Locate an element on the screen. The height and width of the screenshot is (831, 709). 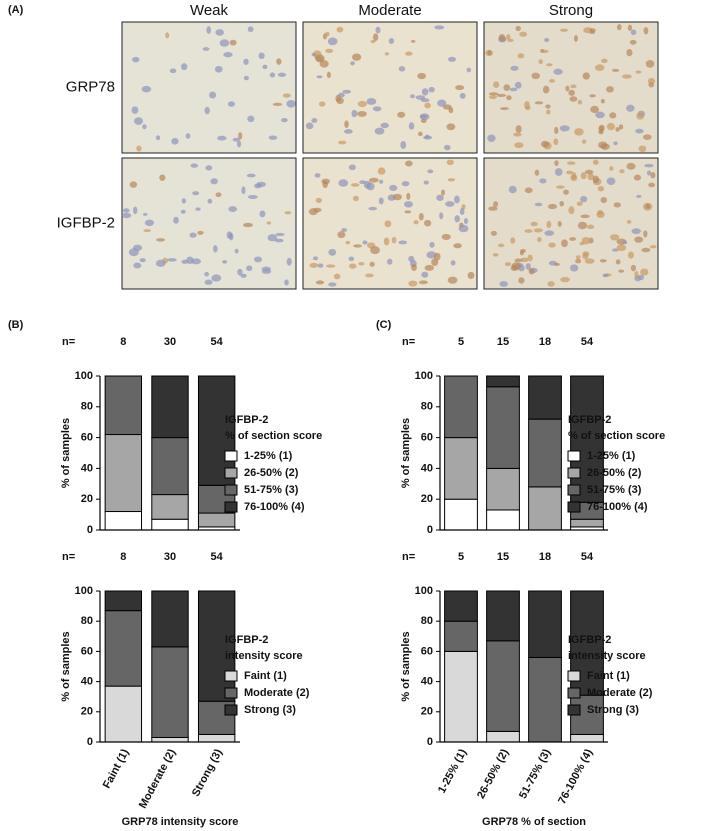
y-axis-label: % of samples is located at coordinates (66, 453).